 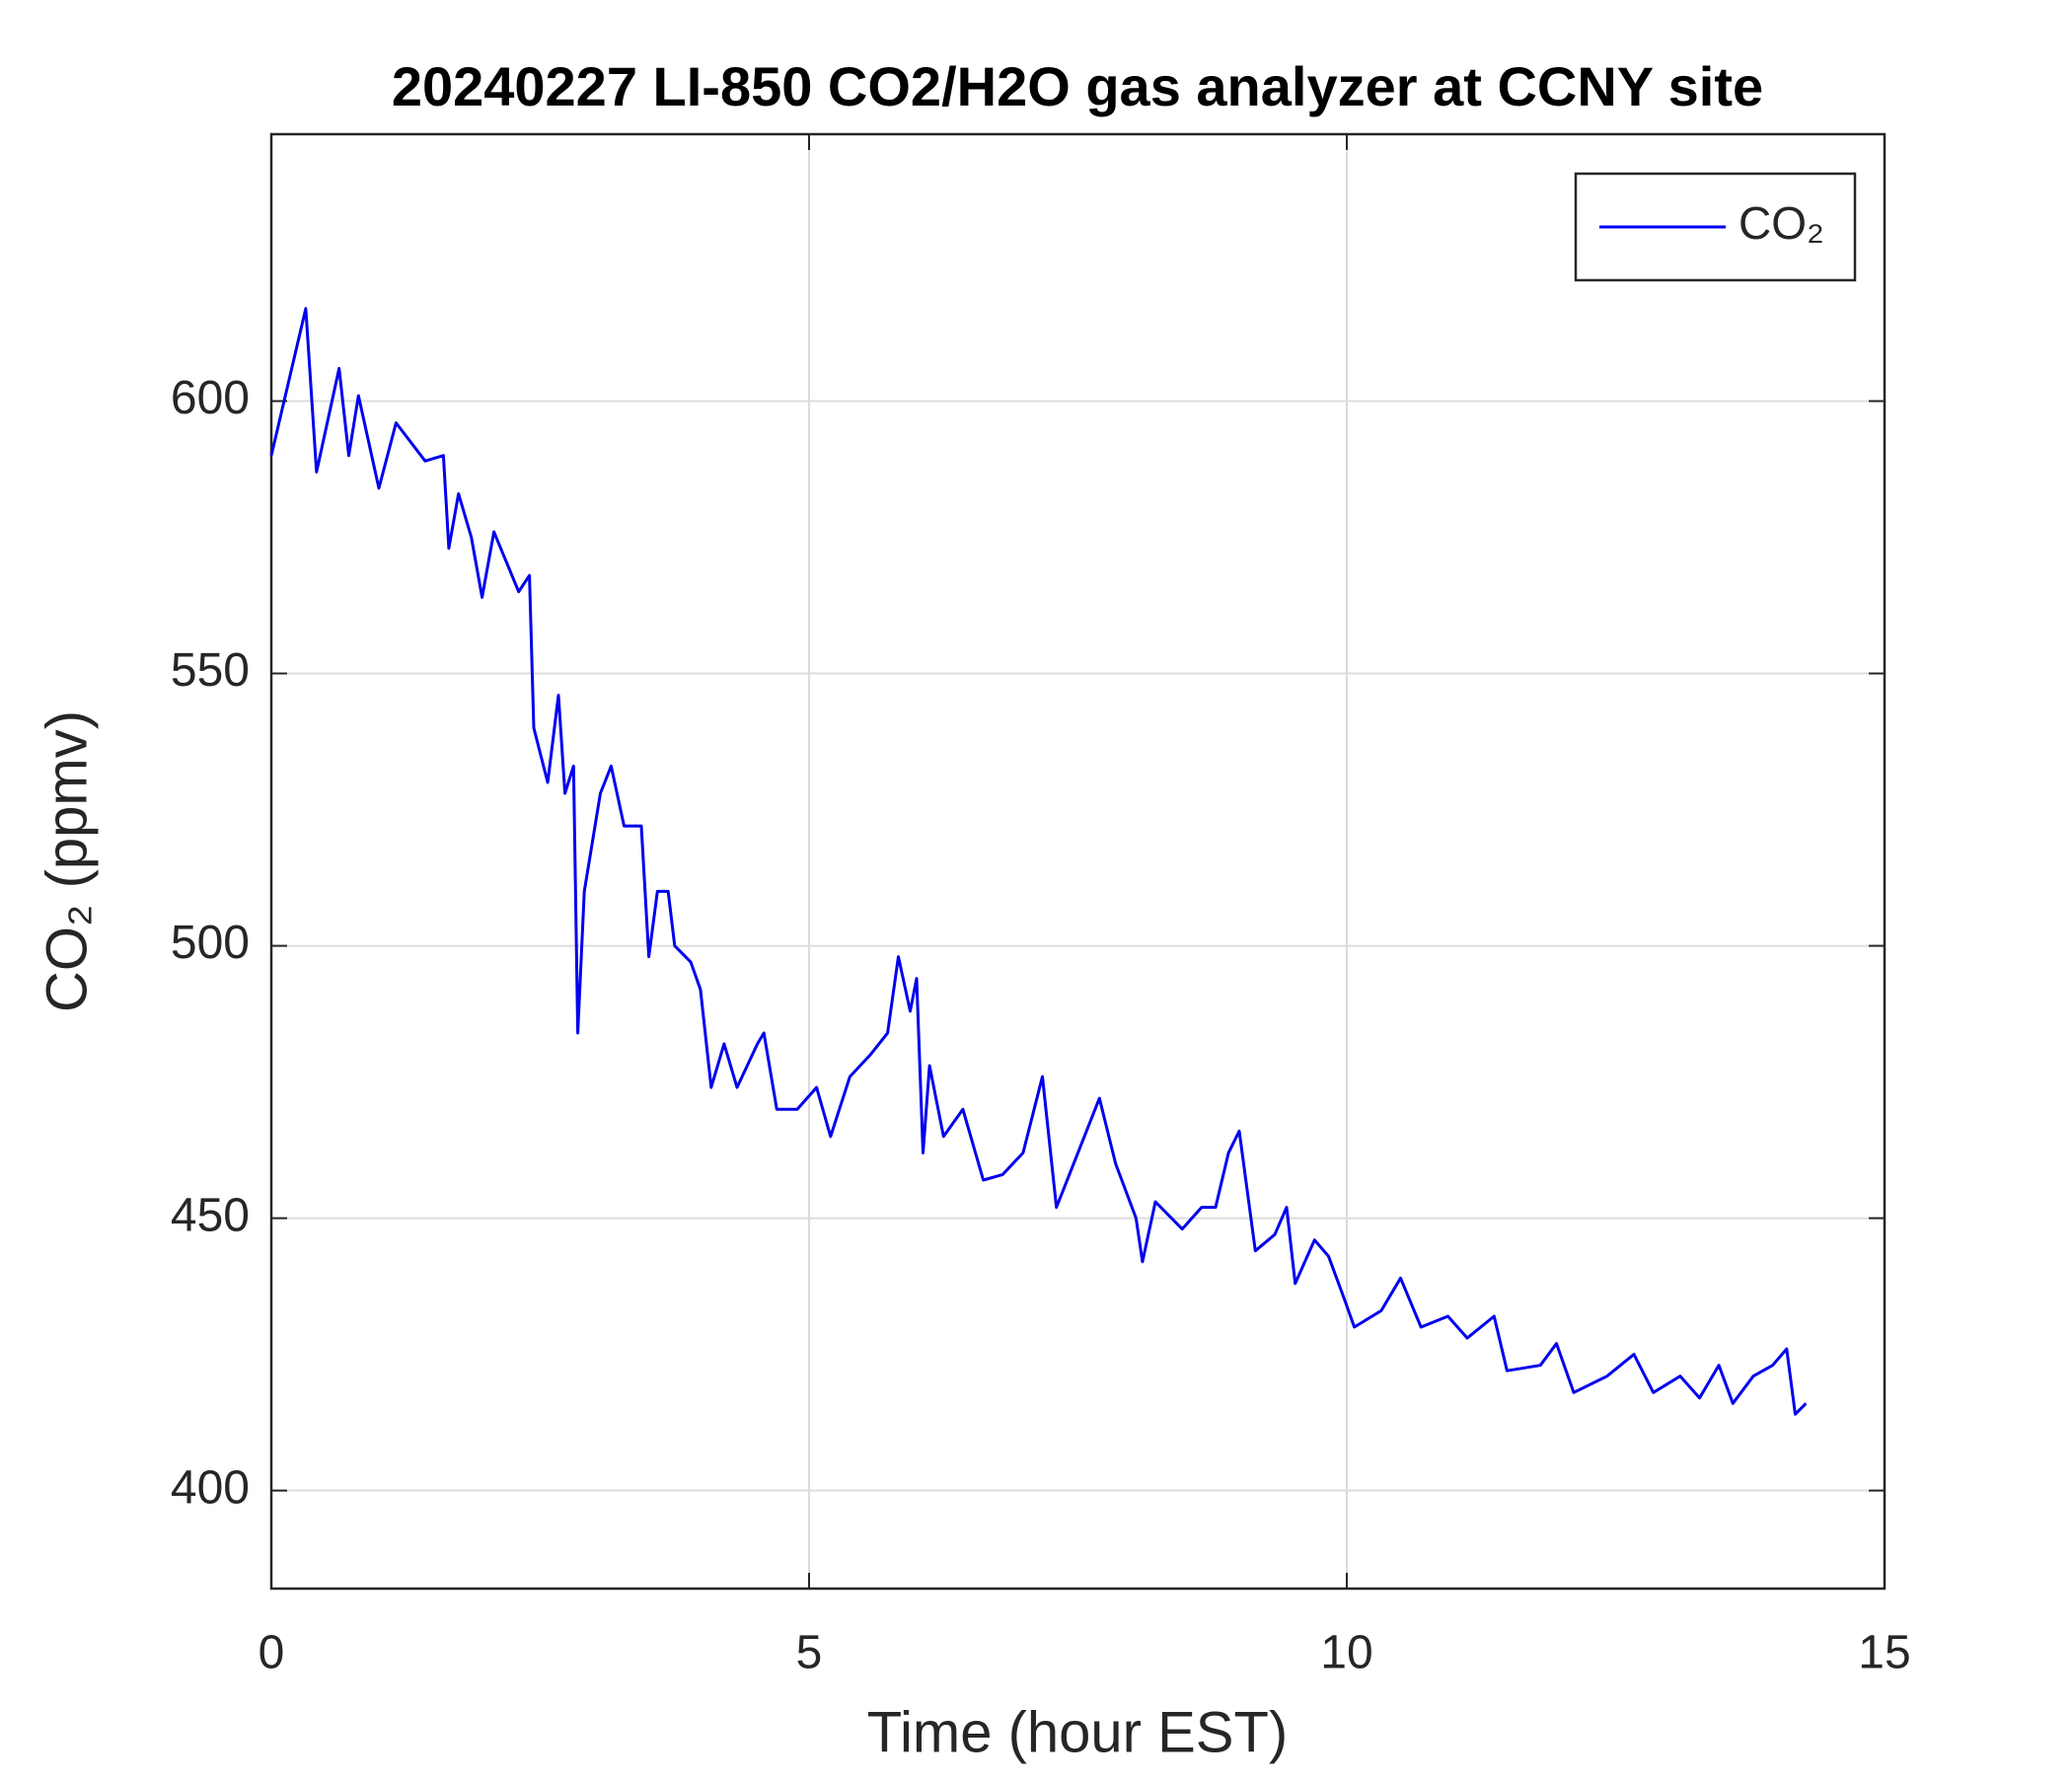 I want to click on x-axis-label: Time (hour EST), so click(x=1077, y=1732).